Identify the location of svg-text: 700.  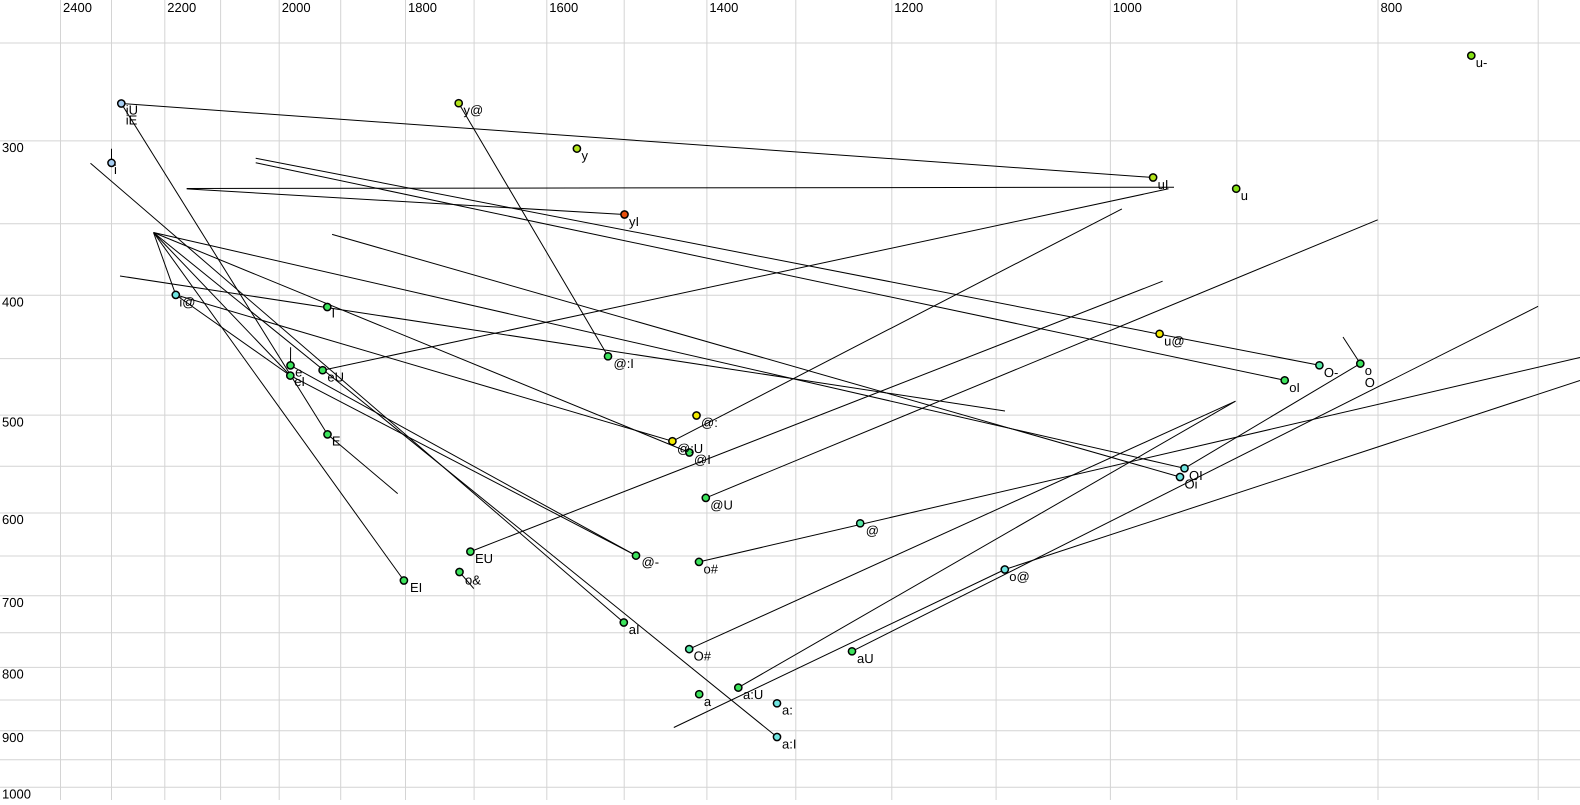
(13, 602).